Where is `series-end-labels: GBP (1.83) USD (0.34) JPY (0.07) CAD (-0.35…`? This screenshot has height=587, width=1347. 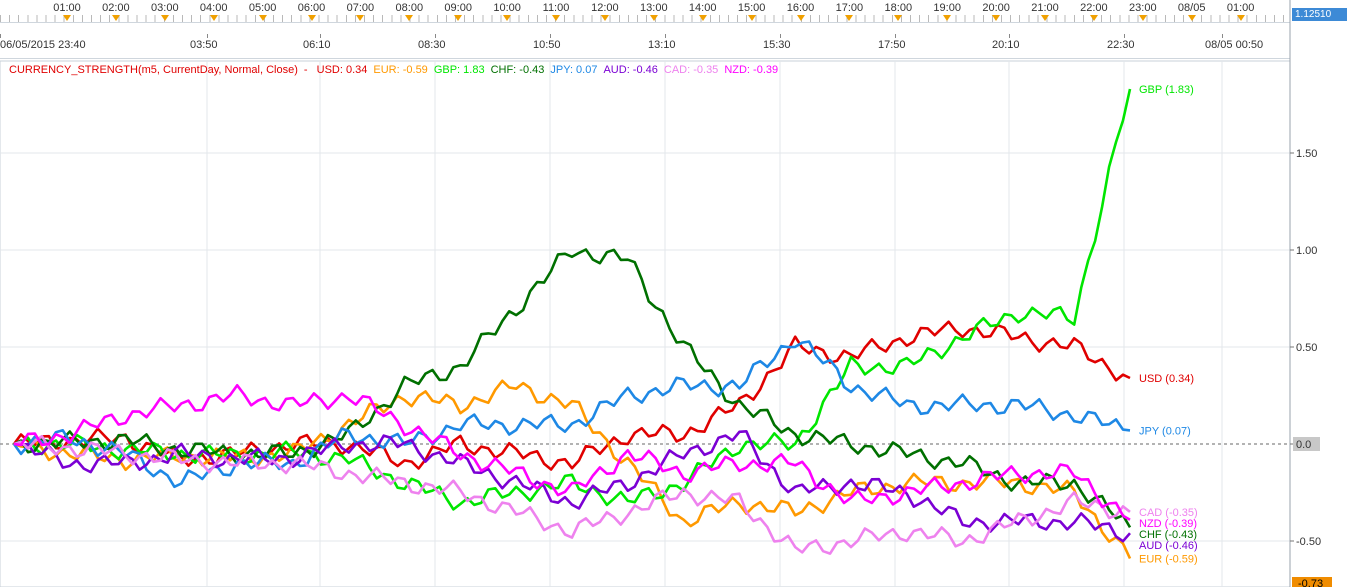 series-end-labels: GBP (1.83) USD (0.34) JPY (0.07) CAD (-0.35… is located at coordinates (1168, 324).